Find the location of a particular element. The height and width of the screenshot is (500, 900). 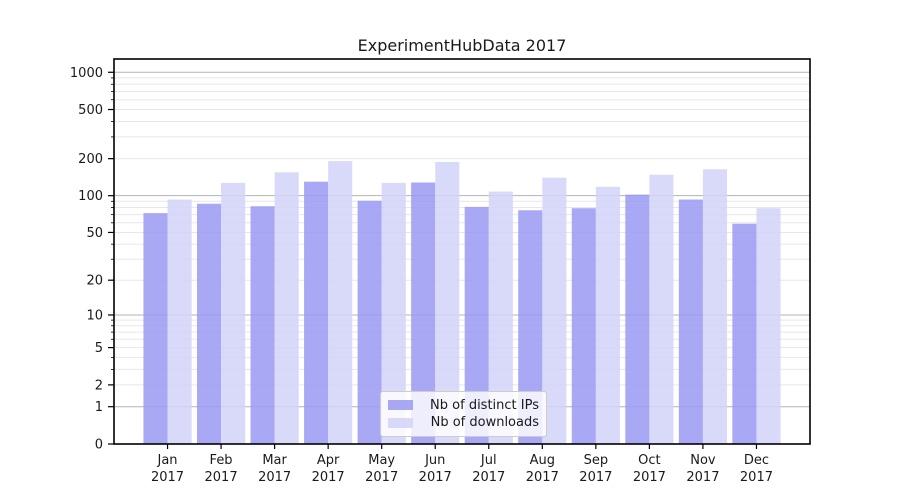

y-tick-label: 20 is located at coordinates (94, 281).